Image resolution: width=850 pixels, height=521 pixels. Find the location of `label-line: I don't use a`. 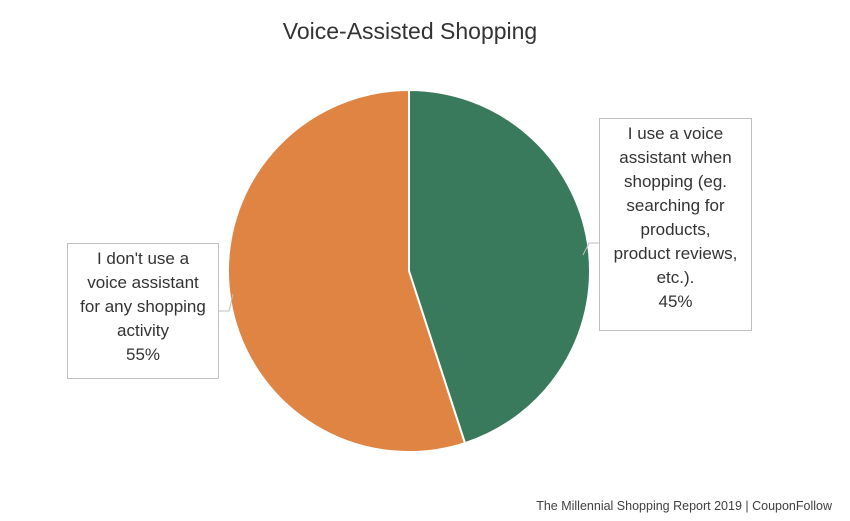

label-line: I don't use a is located at coordinates (143, 258).